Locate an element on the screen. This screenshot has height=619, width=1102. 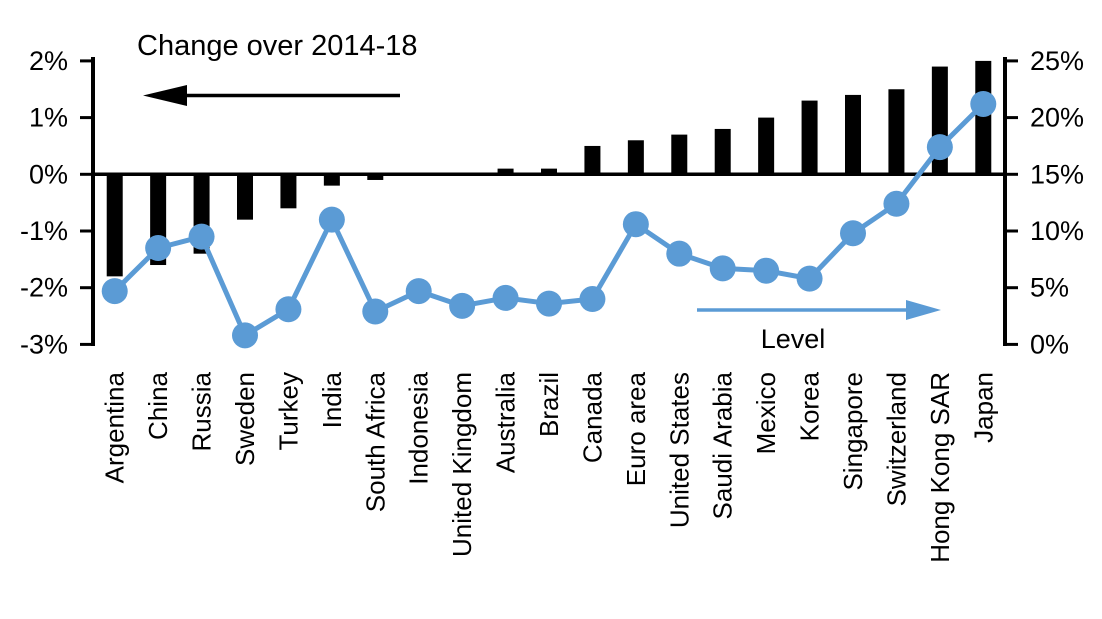
x-axis-category-label: Saudi Arabia is located at coordinates (723, 445).